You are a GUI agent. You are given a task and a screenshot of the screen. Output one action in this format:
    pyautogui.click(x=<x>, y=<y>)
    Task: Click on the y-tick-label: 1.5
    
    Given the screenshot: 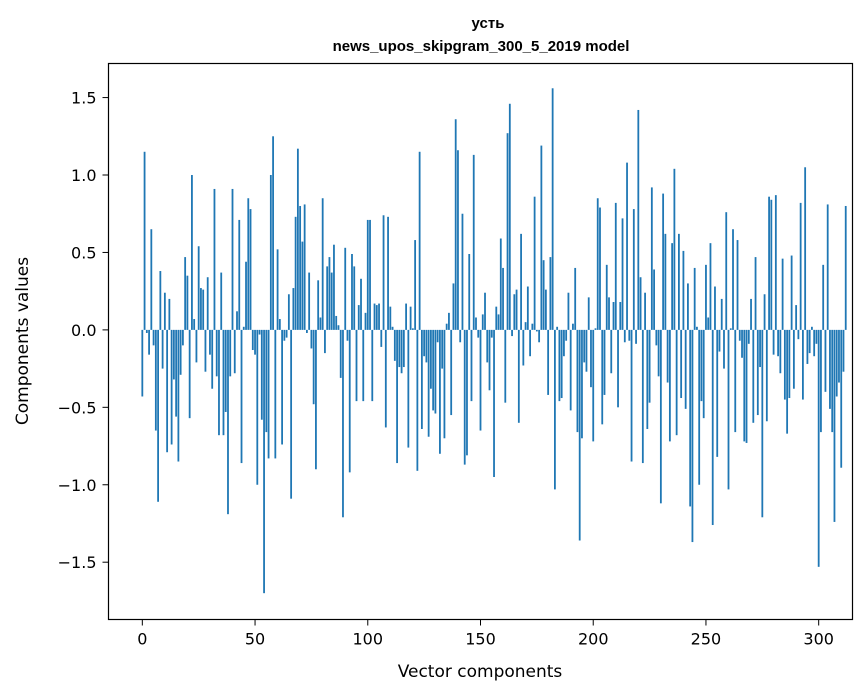 What is the action you would take?
    pyautogui.click(x=83, y=98)
    